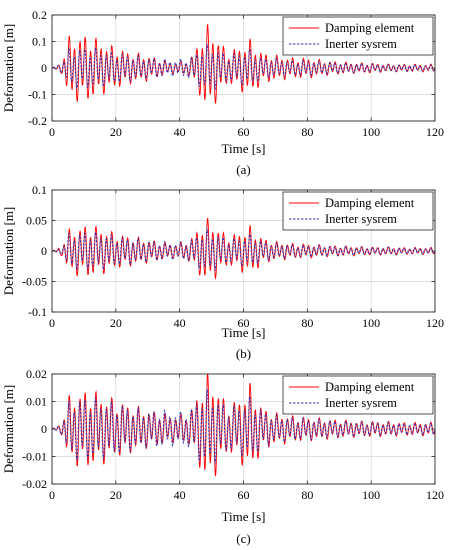 Image resolution: width=449 pixels, height=550 pixels. What do you see at coordinates (34, 457) in the screenshot?
I see `y-tick-label: -0.01` at bounding box center [34, 457].